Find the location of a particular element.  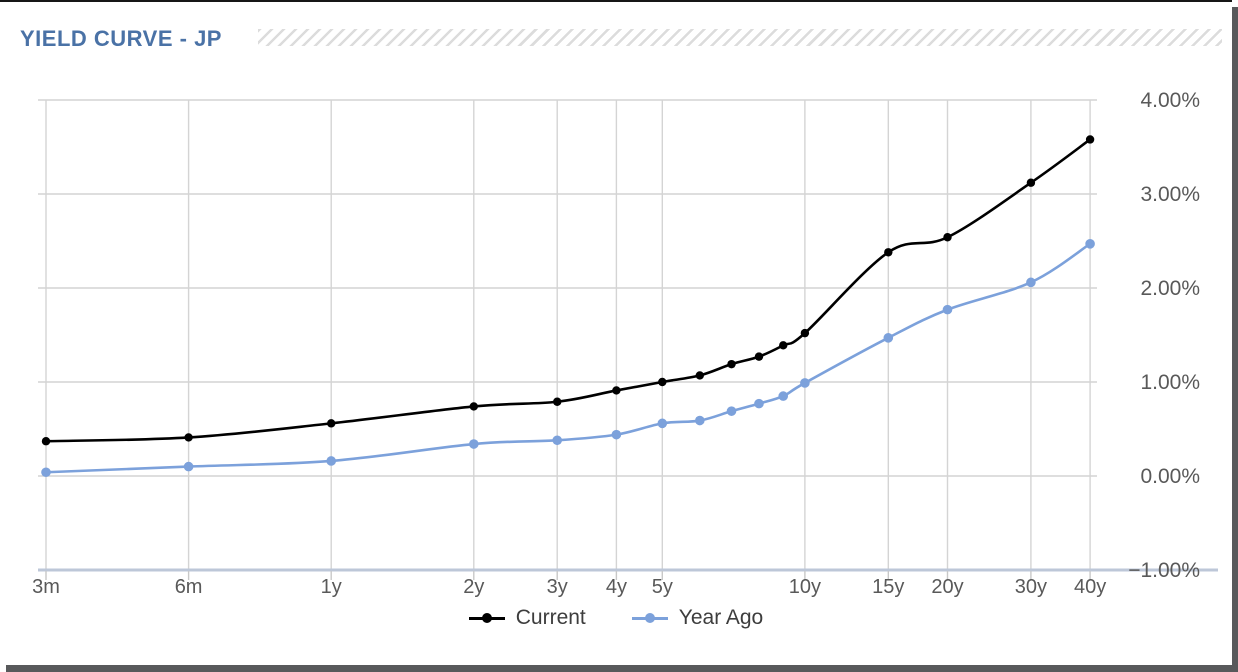

x-axis-label: 3m is located at coordinates (46, 587).